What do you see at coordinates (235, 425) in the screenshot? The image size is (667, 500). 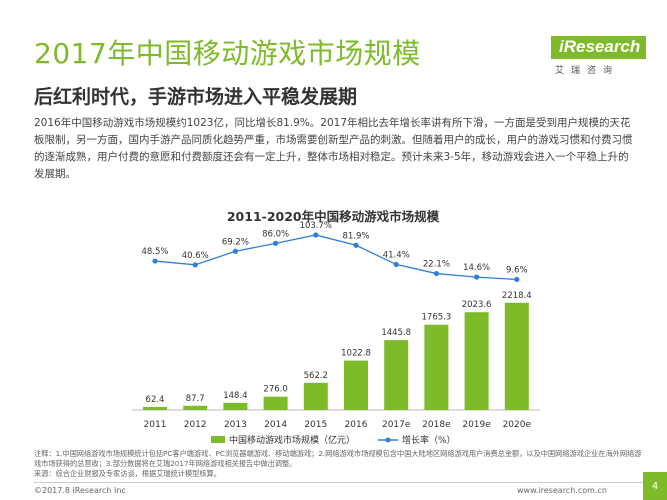 I see `x-tick-label-2013: 2013` at bounding box center [235, 425].